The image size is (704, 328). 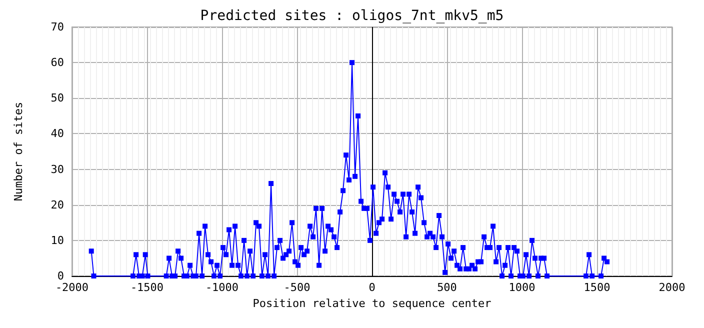 I want to click on y-tick-label: 0, so click(x=60, y=276).